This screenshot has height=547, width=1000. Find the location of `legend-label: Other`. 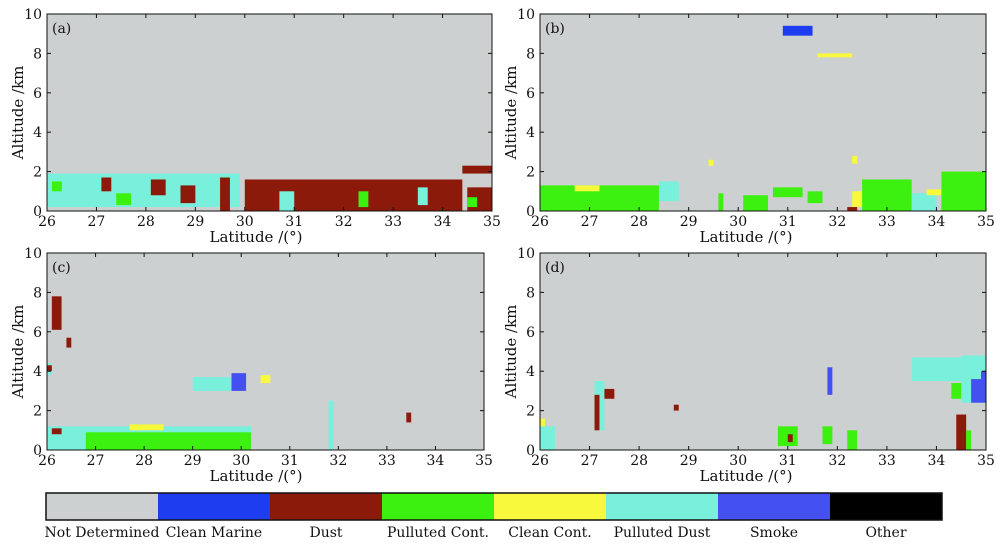

legend-label: Other is located at coordinates (885, 533).